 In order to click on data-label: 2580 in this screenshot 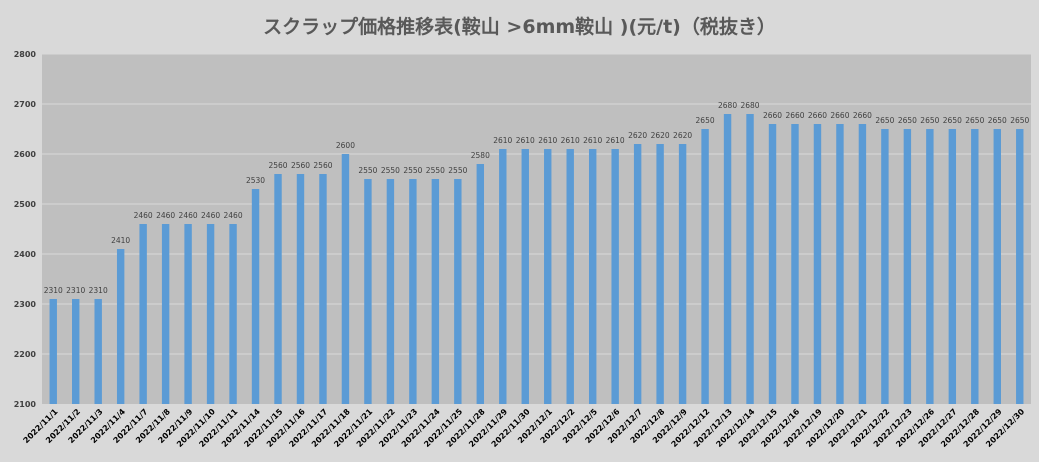, I will do `click(480, 155)`.